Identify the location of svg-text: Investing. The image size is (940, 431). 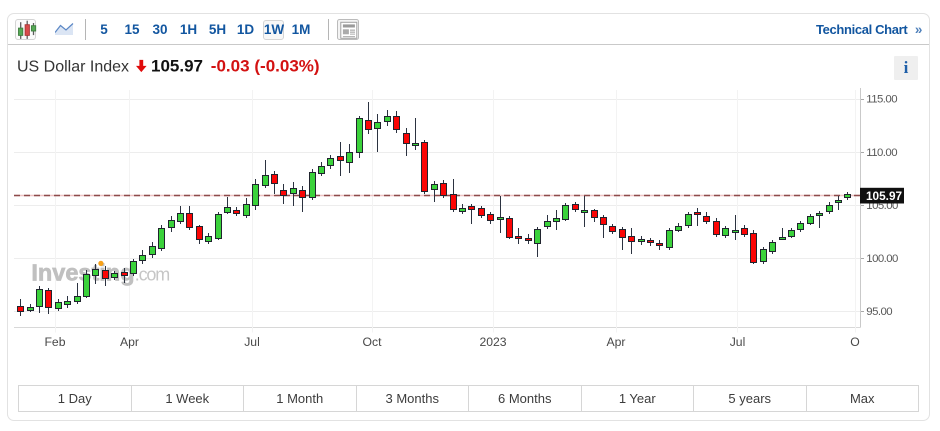
(82, 273).